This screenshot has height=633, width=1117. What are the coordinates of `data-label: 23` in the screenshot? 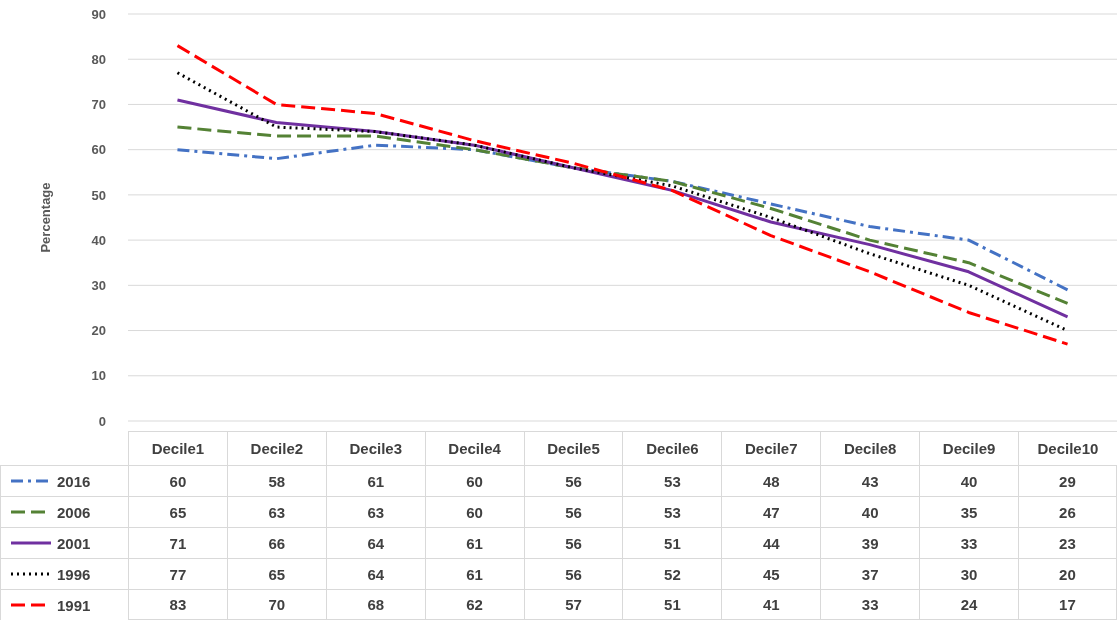 It's located at (1067, 542).